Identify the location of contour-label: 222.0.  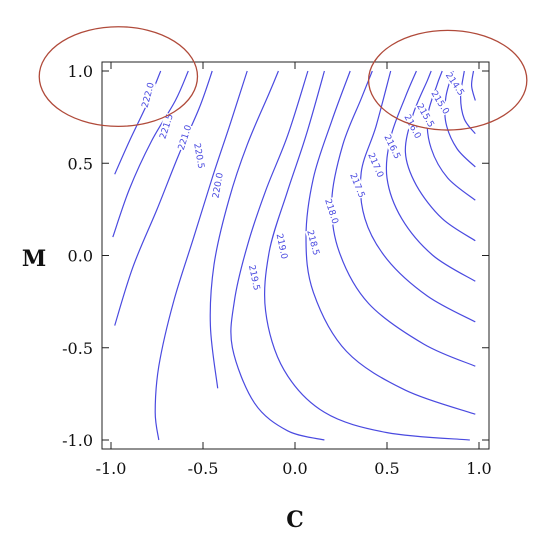
(149, 95).